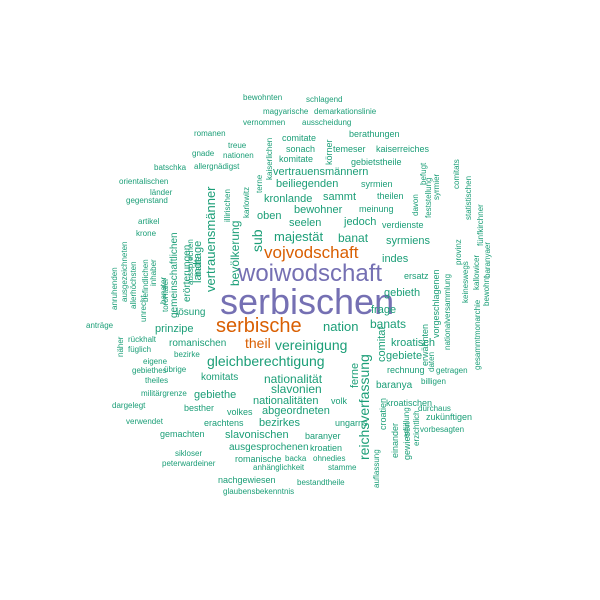  What do you see at coordinates (449, 417) in the screenshot?
I see `word: zukünftigen` at bounding box center [449, 417].